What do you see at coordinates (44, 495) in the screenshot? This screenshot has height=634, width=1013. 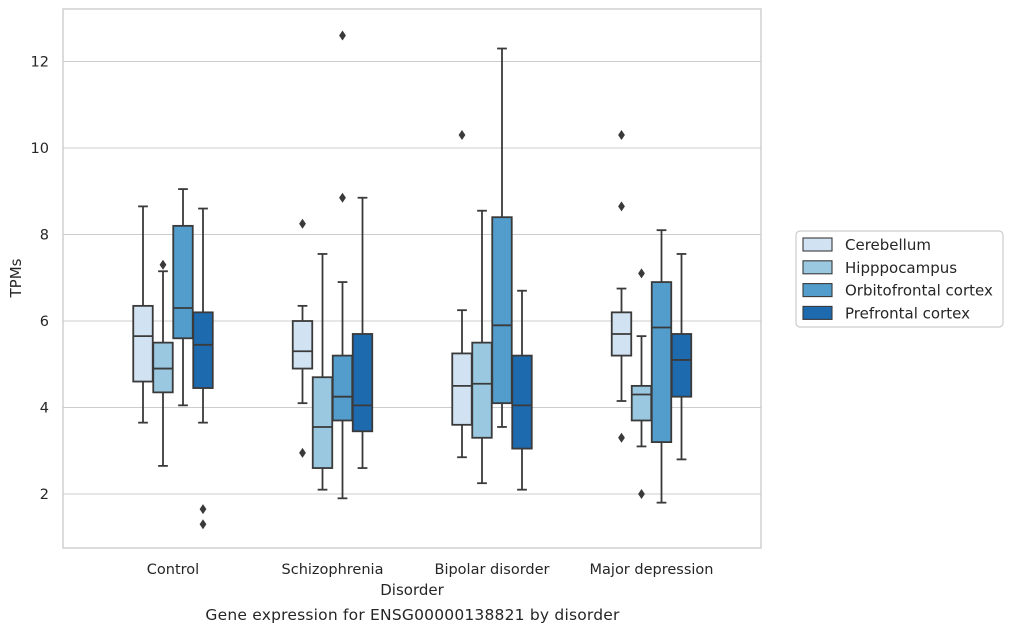 I see `y-tick-label: 2` at bounding box center [44, 495].